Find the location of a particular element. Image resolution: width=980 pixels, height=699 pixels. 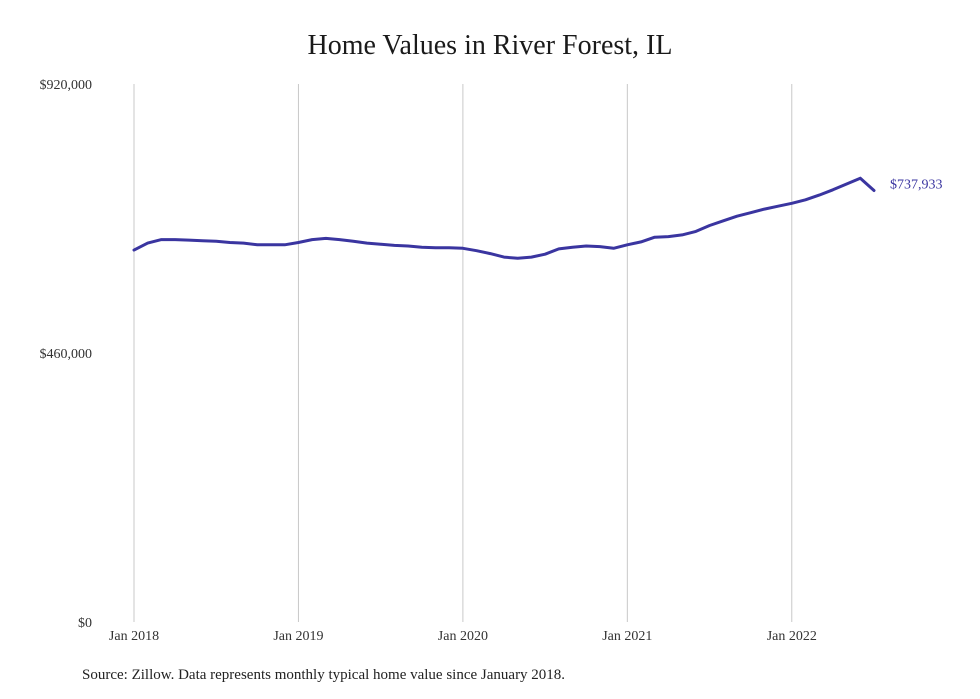

y-tick-label: $460,000 is located at coordinates (66, 354).